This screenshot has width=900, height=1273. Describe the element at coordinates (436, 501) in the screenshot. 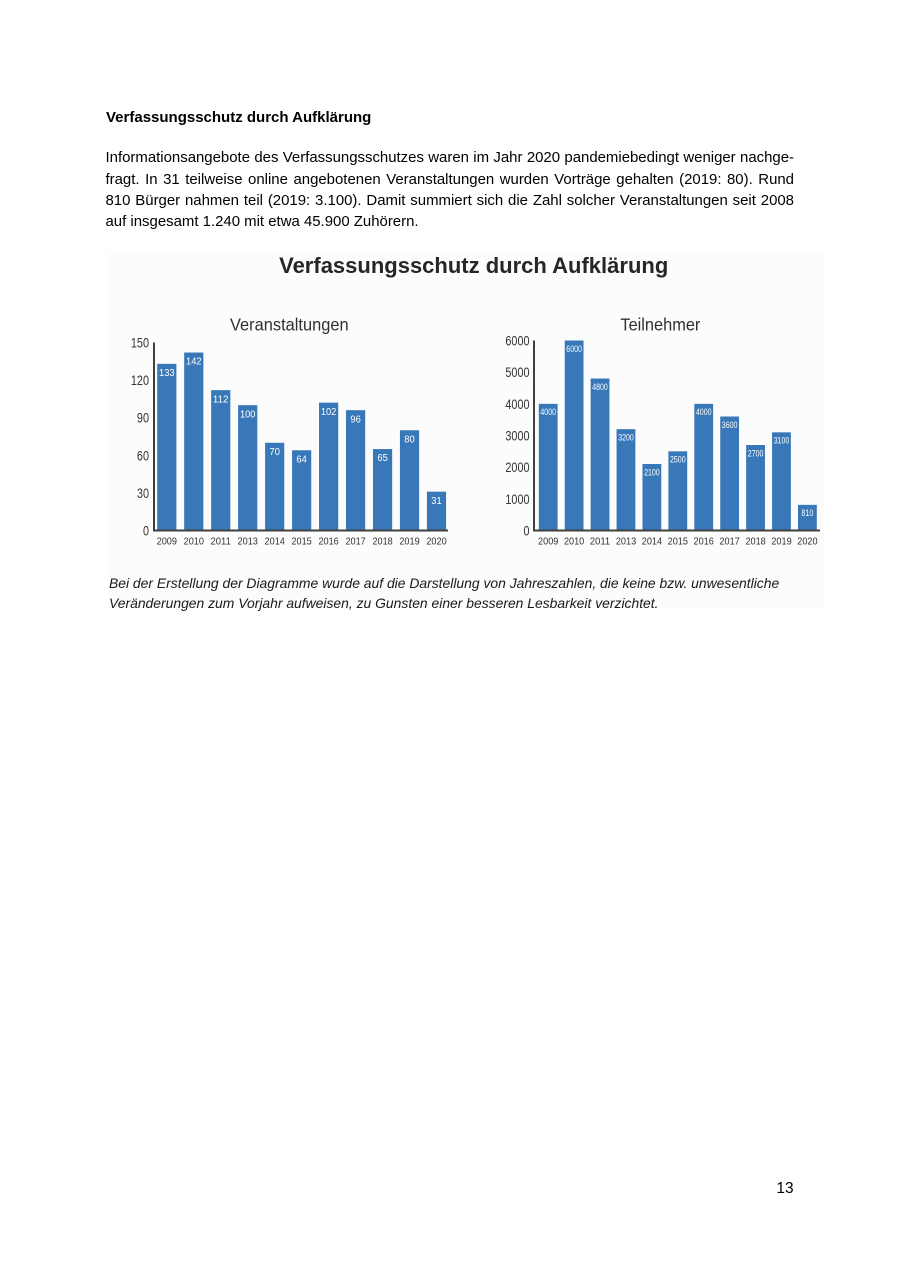

I see `svg-text: 31` at that location.